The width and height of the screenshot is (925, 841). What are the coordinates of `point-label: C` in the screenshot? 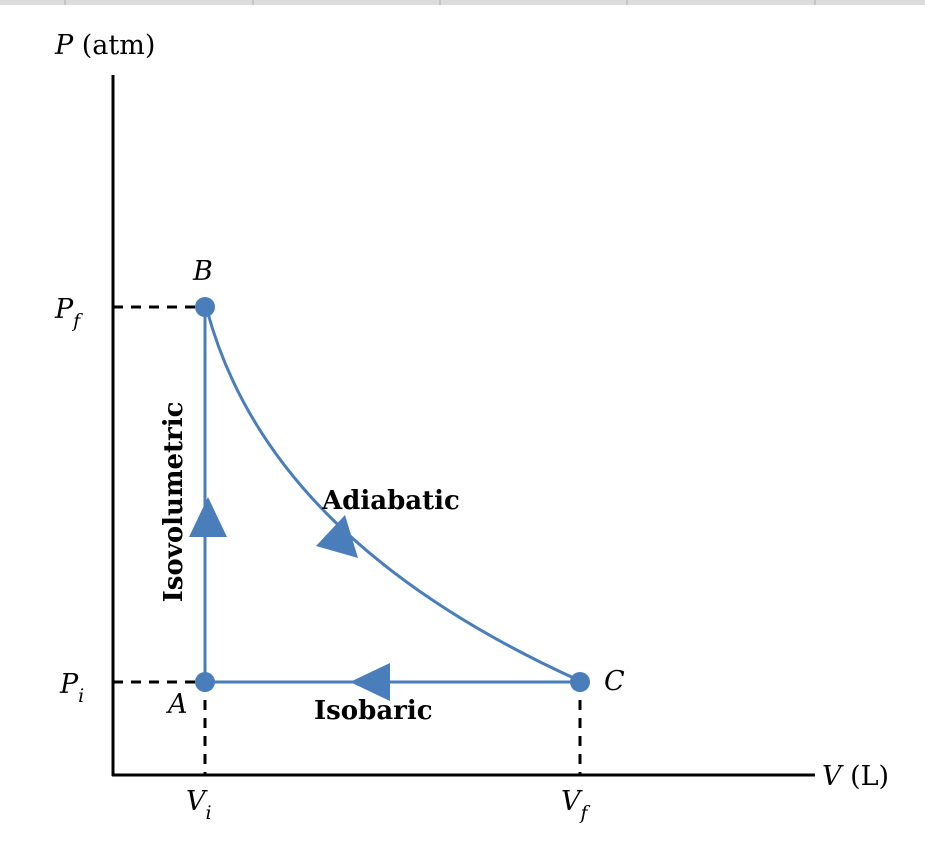 It's located at (614, 681).